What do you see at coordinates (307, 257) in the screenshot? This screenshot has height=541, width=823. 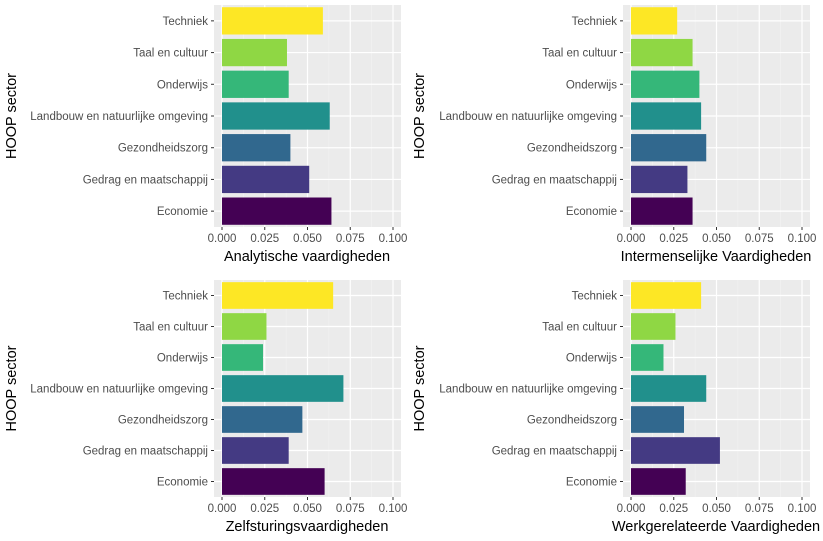 I see `x-axis-title: Analytische vaardigheden` at bounding box center [307, 257].